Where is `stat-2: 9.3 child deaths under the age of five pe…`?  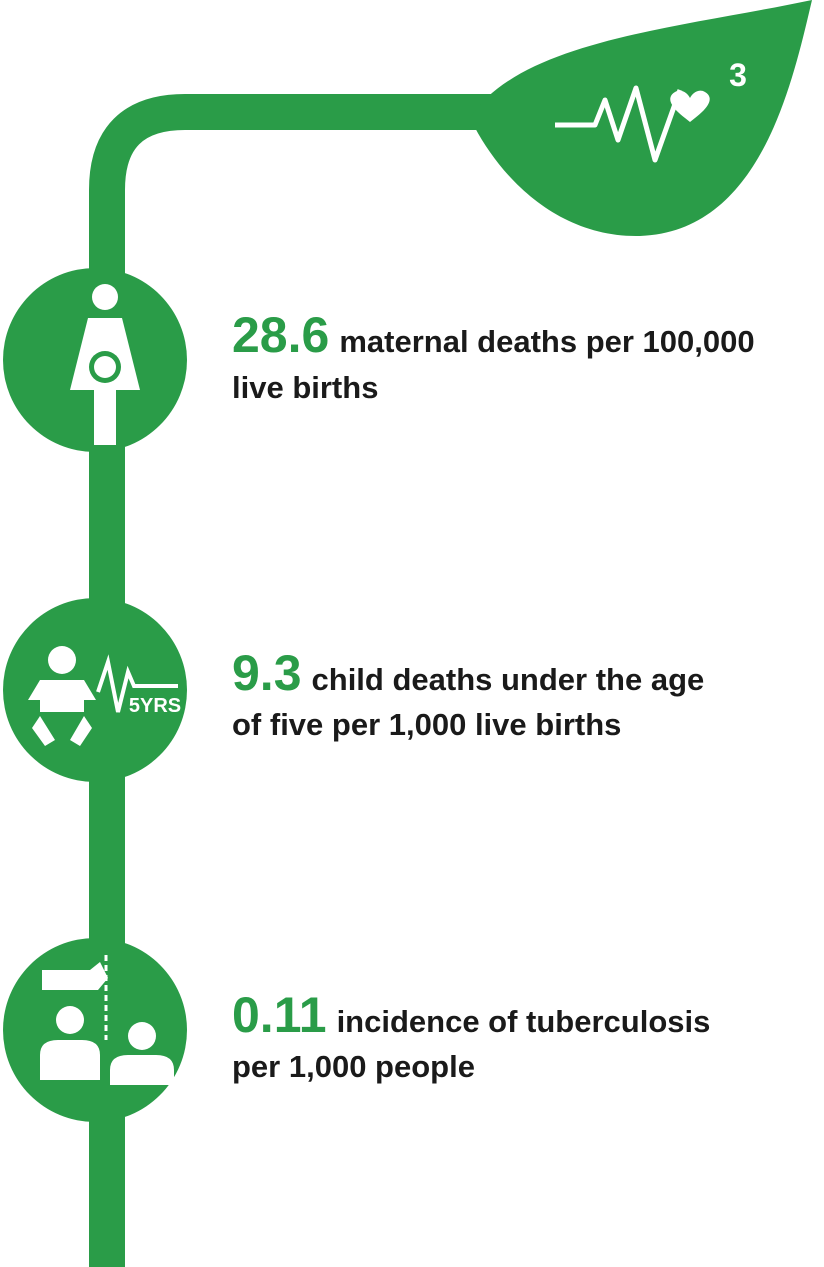 stat-2: 9.3 child deaths under the age of five pe… is located at coordinates (468, 693).